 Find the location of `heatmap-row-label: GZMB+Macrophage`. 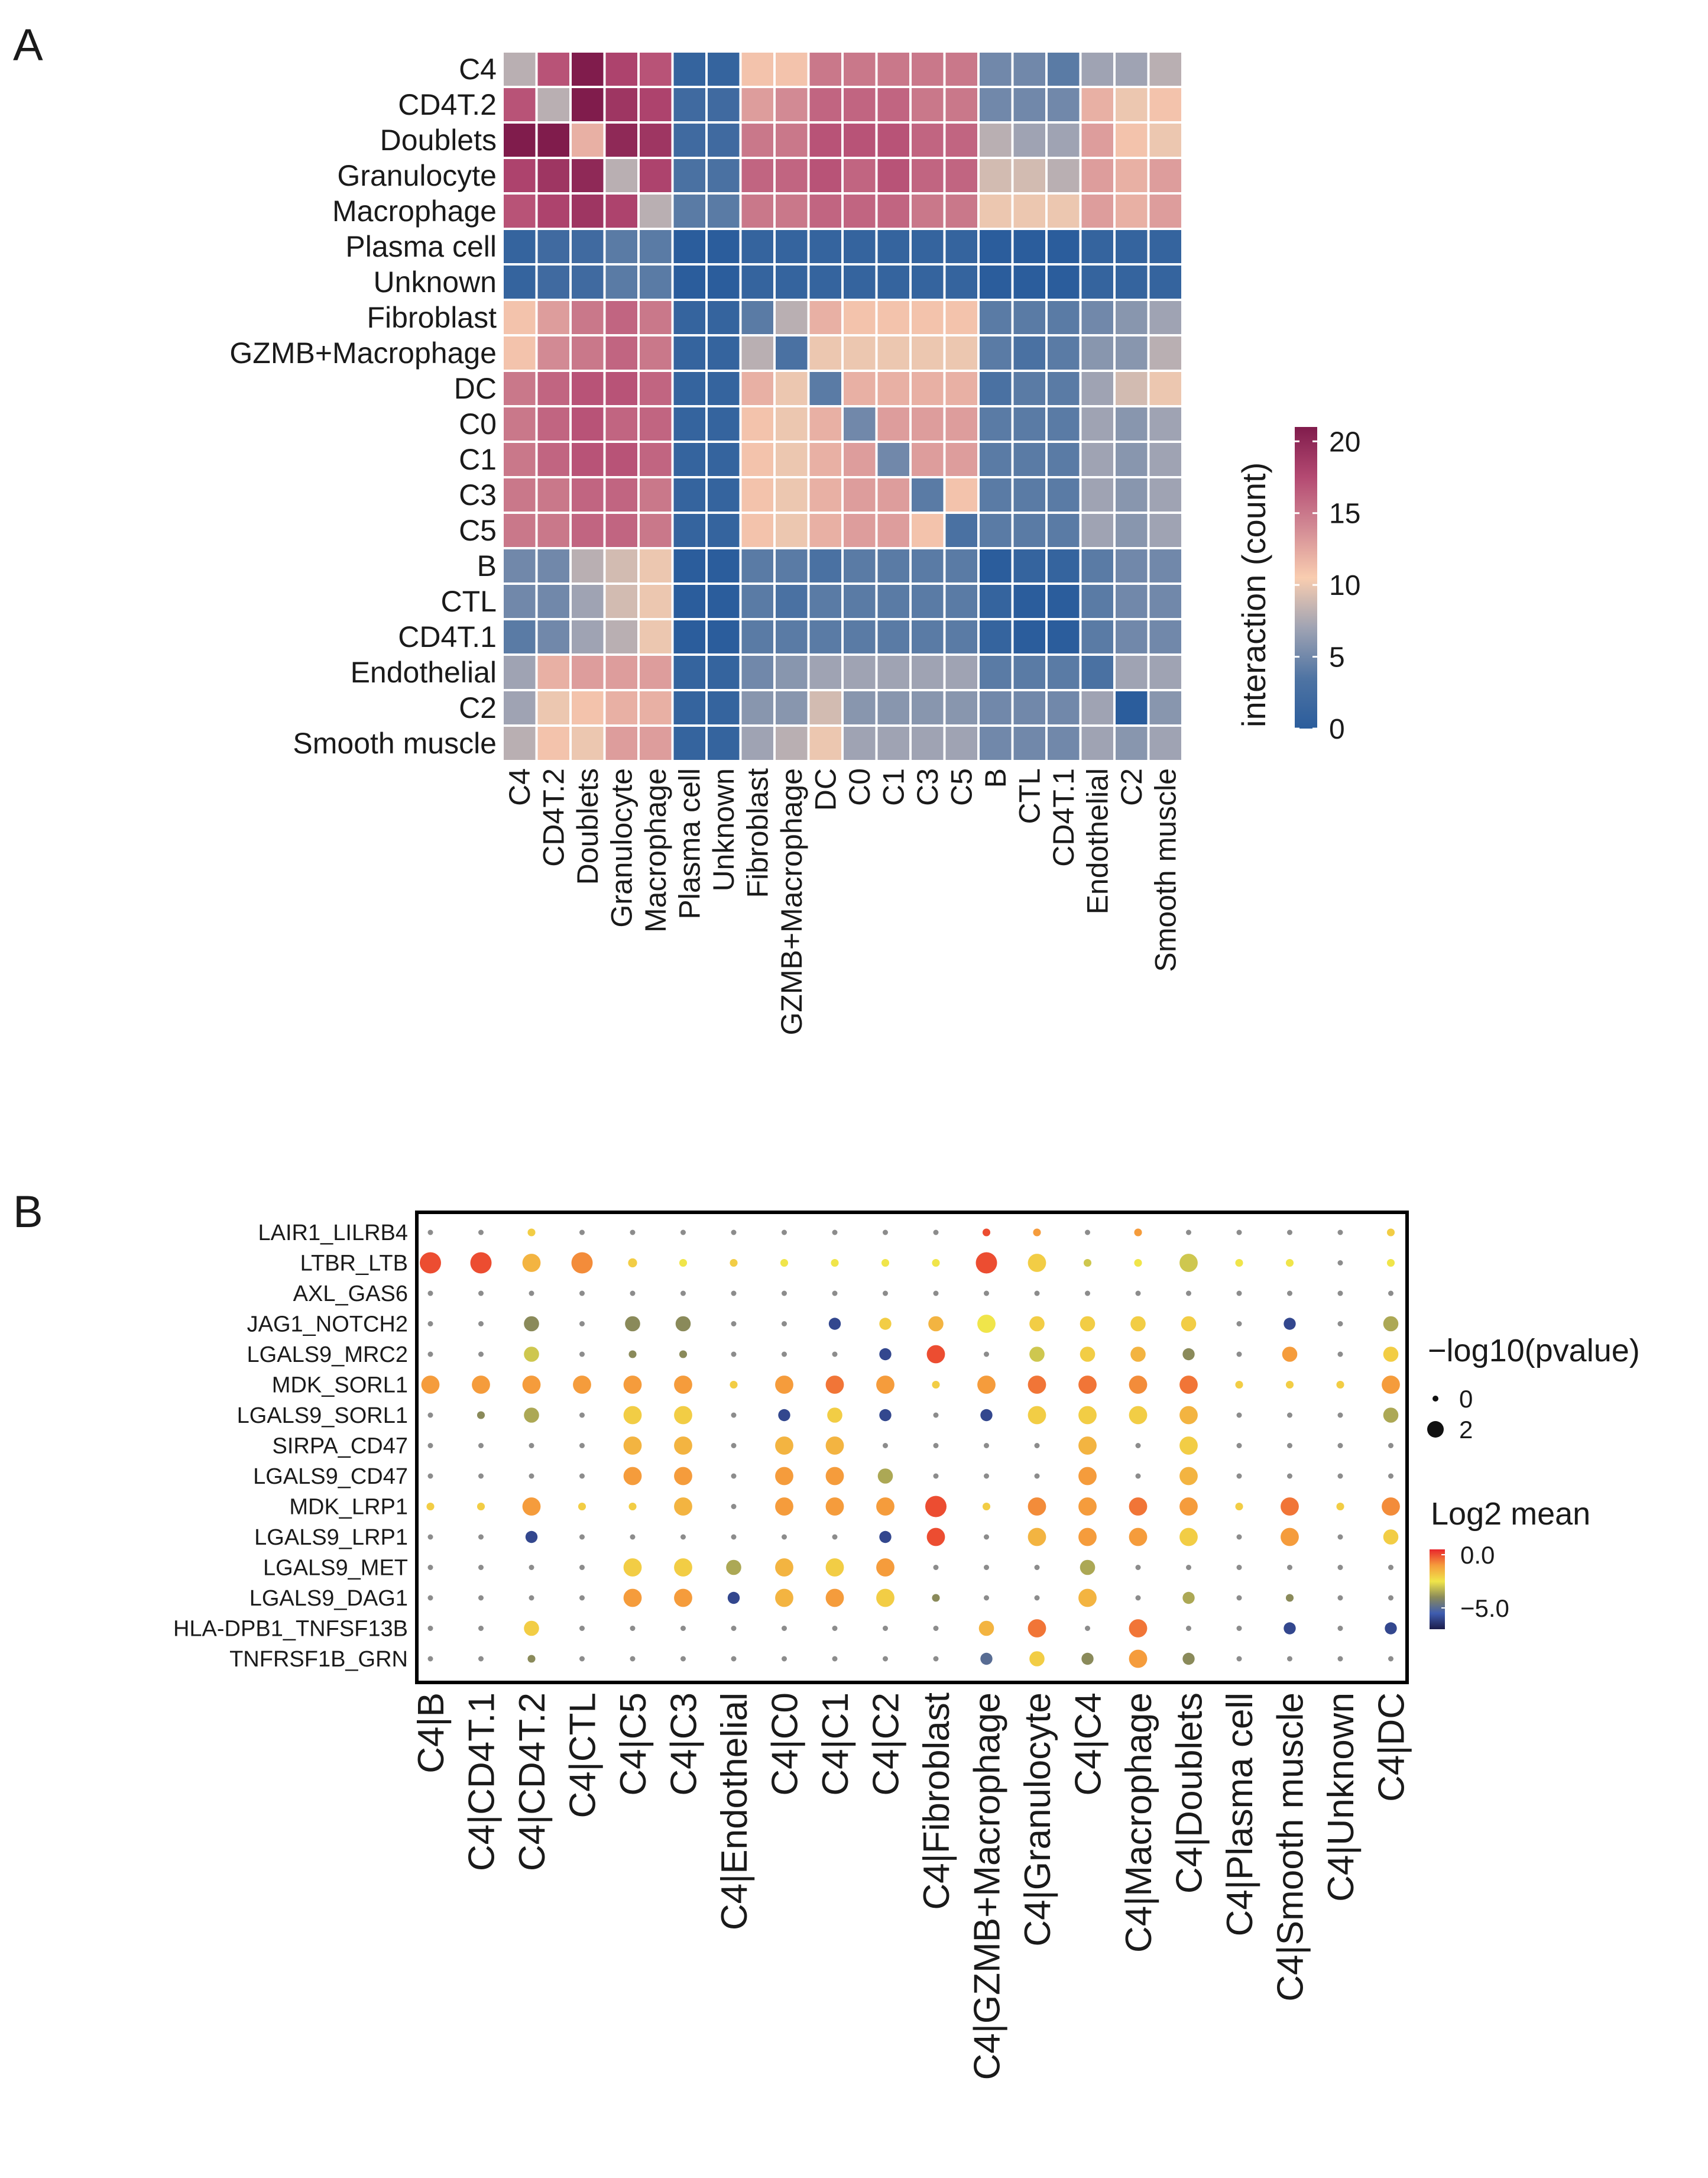

heatmap-row-label: GZMB+Macrophage is located at coordinates (363, 353).